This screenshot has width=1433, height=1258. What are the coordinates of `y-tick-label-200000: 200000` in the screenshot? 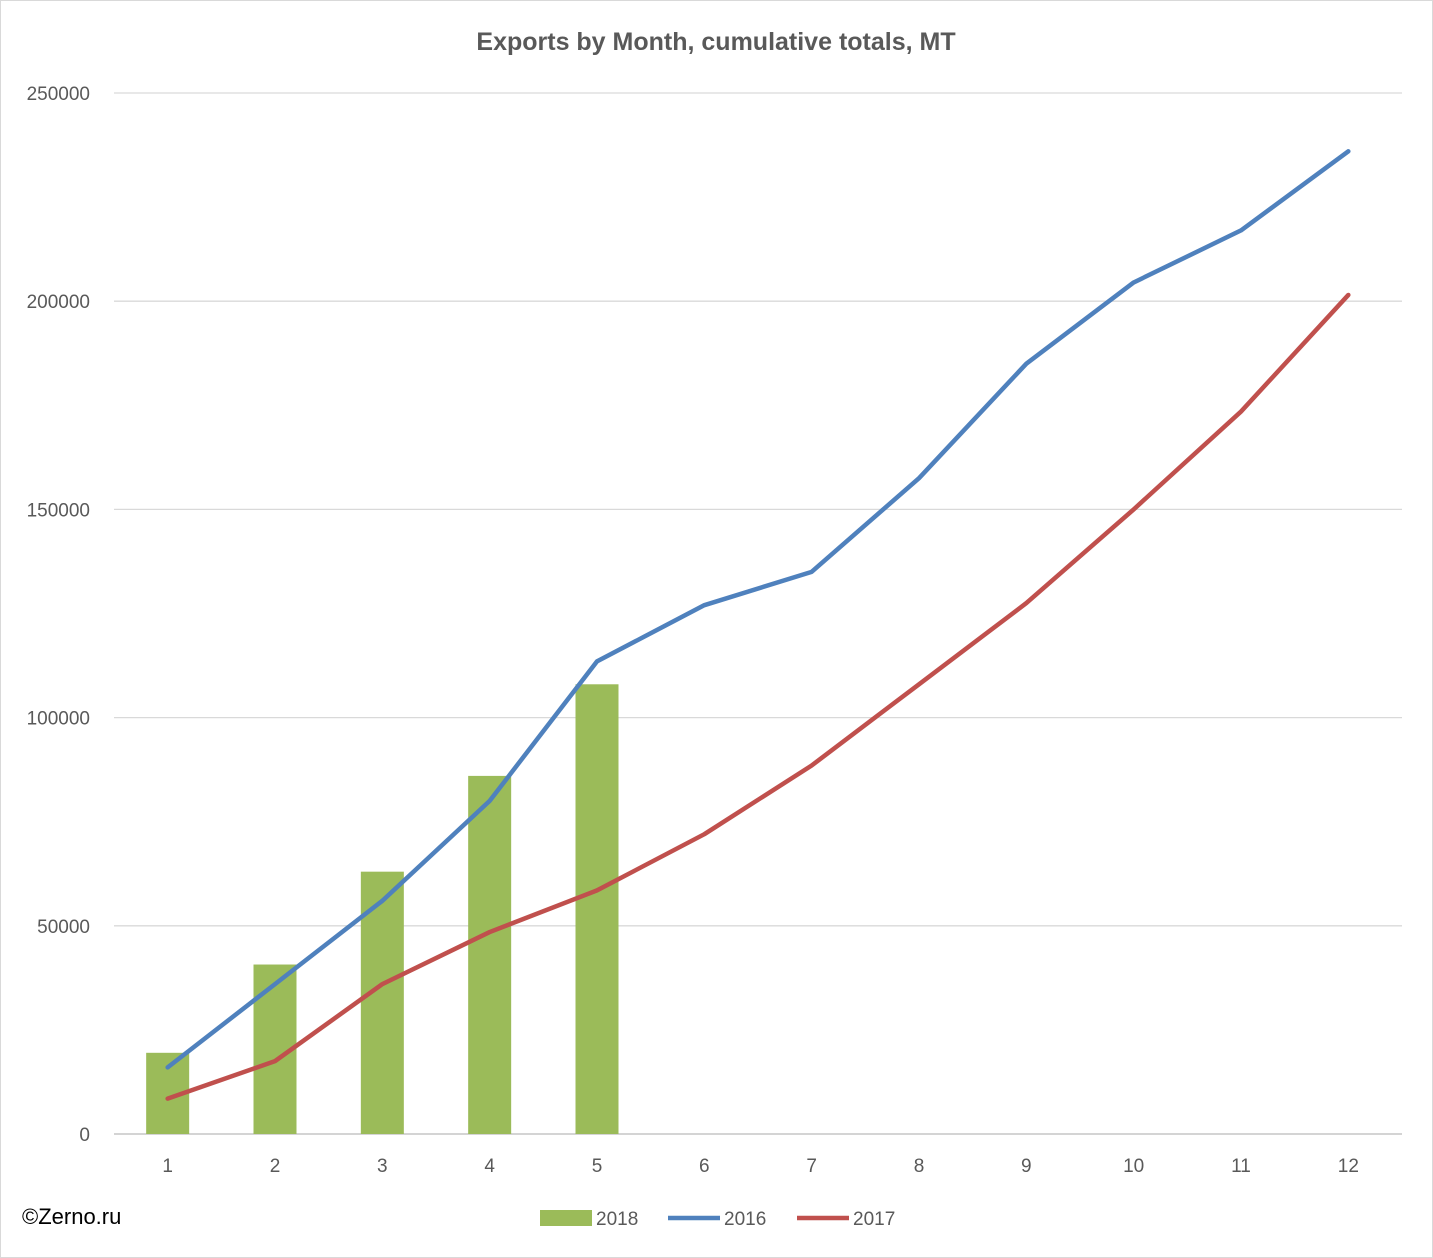 It's located at (58, 302).